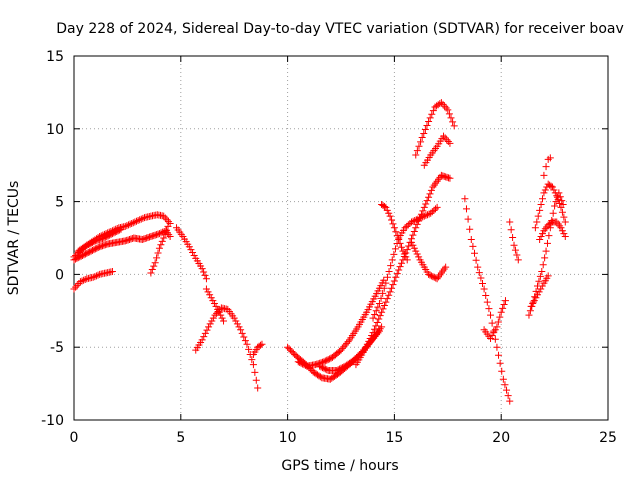 The width and height of the screenshot is (640, 480). I want to click on y-tick-label: 0, so click(59, 275).